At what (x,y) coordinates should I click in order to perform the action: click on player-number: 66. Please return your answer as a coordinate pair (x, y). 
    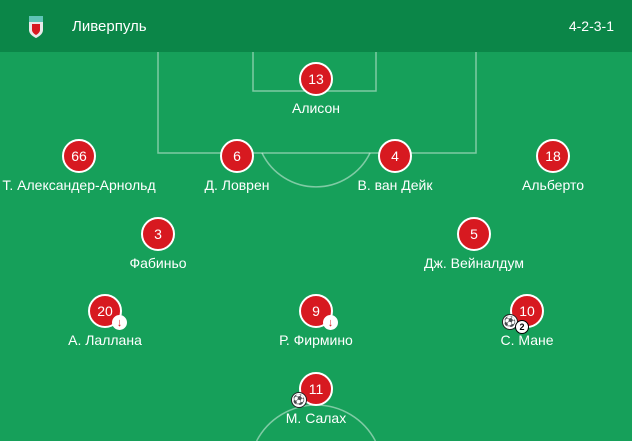
    Looking at the image, I should click on (79, 156).